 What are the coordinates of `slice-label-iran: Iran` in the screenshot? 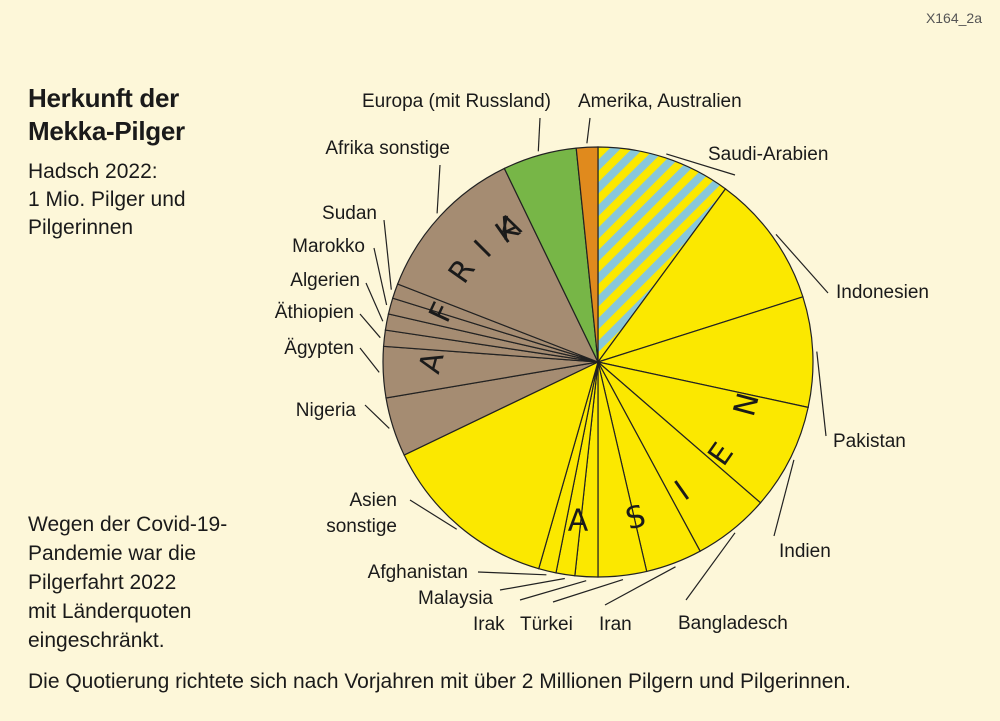 It's located at (615, 624).